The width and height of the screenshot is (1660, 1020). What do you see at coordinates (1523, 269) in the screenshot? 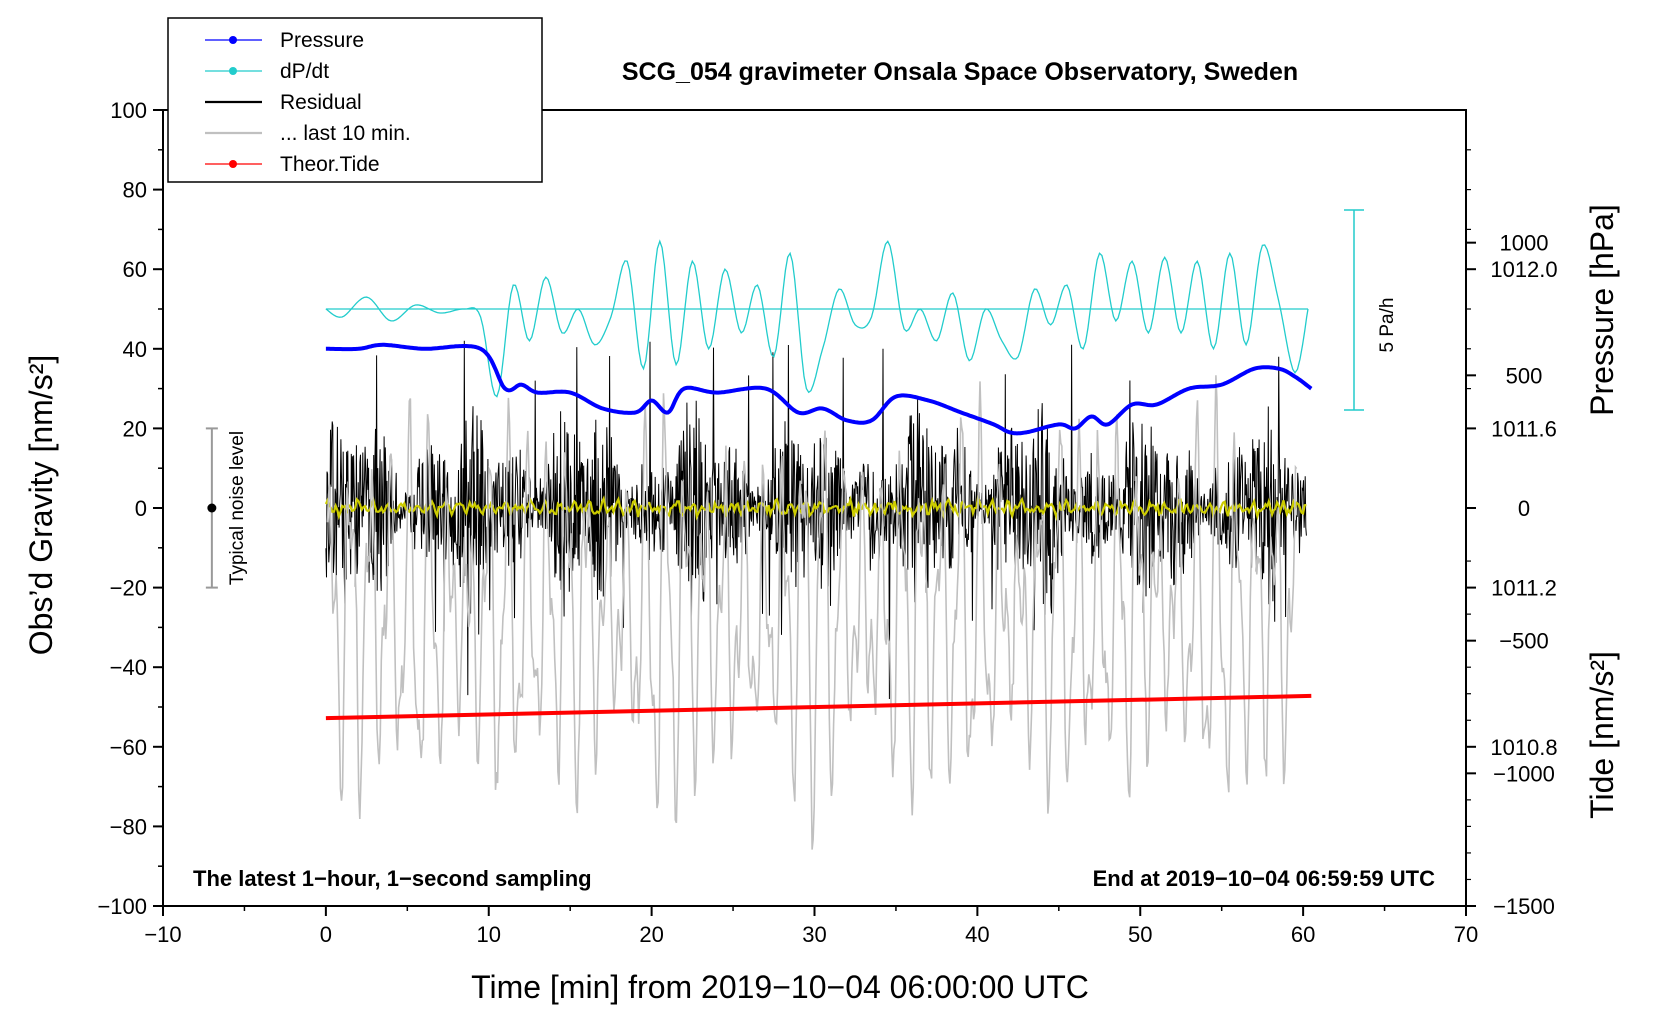
I see `pressure-tick-label: 1012.0` at bounding box center [1523, 269].